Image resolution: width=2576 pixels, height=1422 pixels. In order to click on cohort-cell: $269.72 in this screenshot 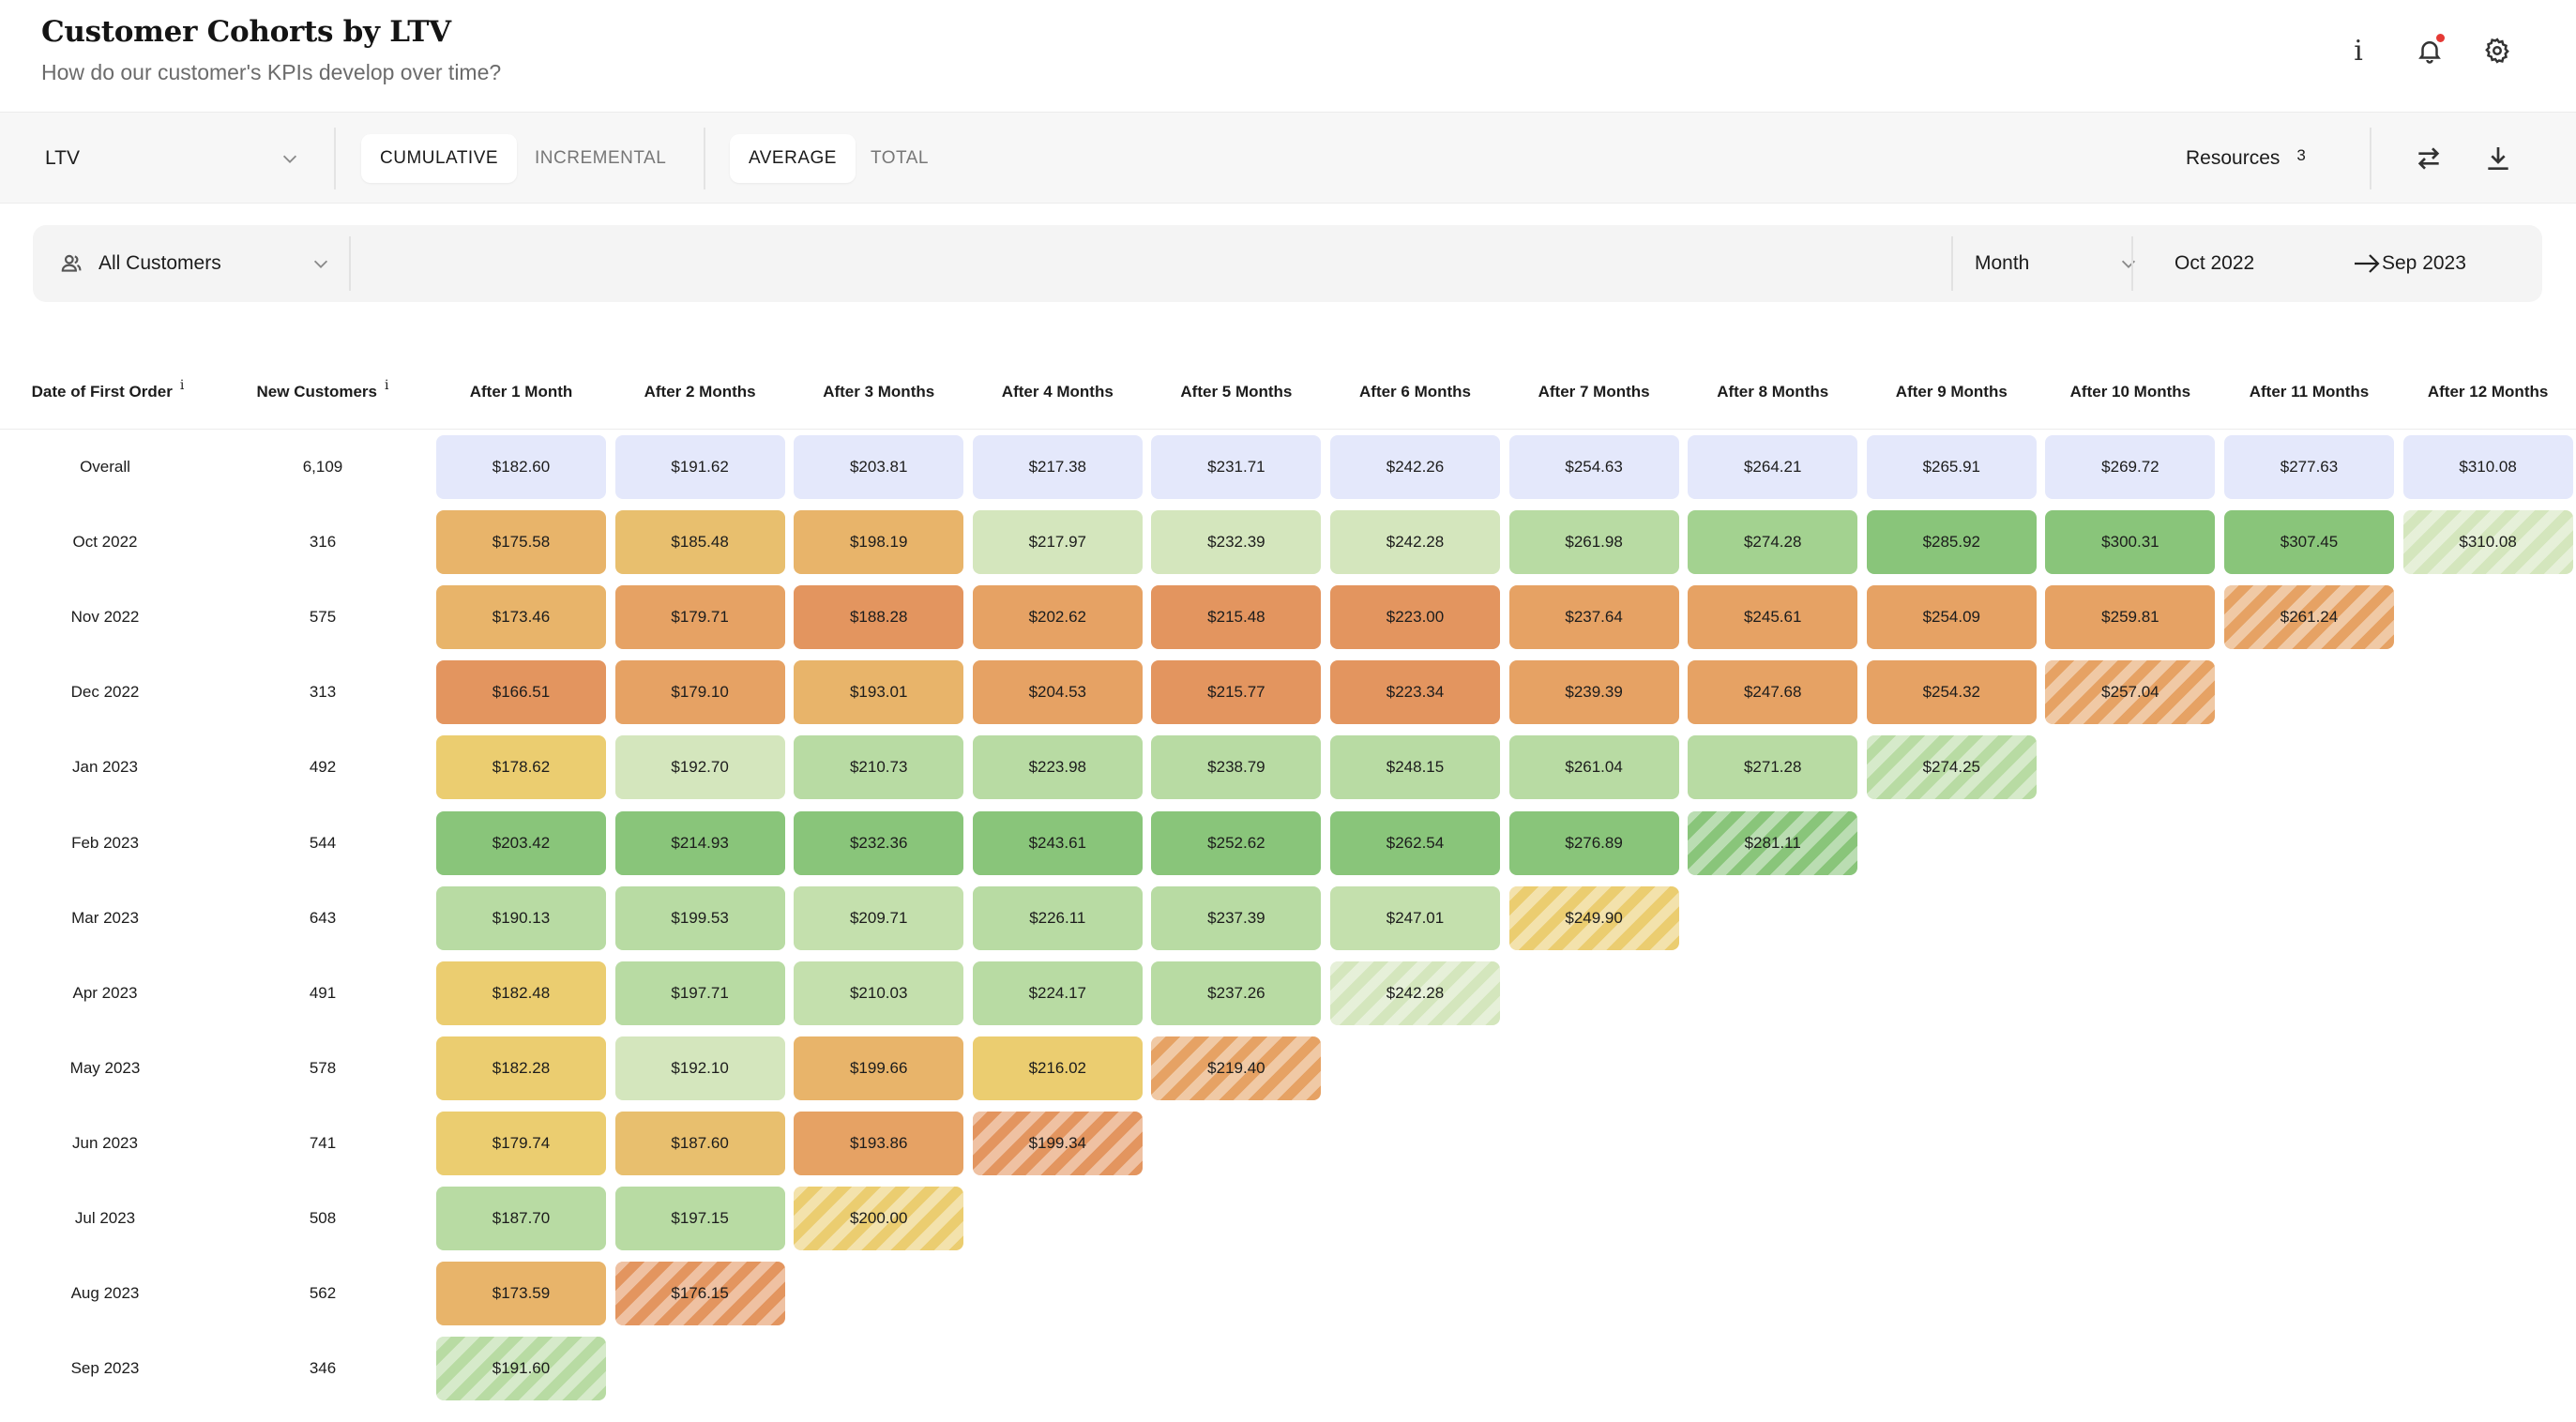, I will do `click(2130, 467)`.